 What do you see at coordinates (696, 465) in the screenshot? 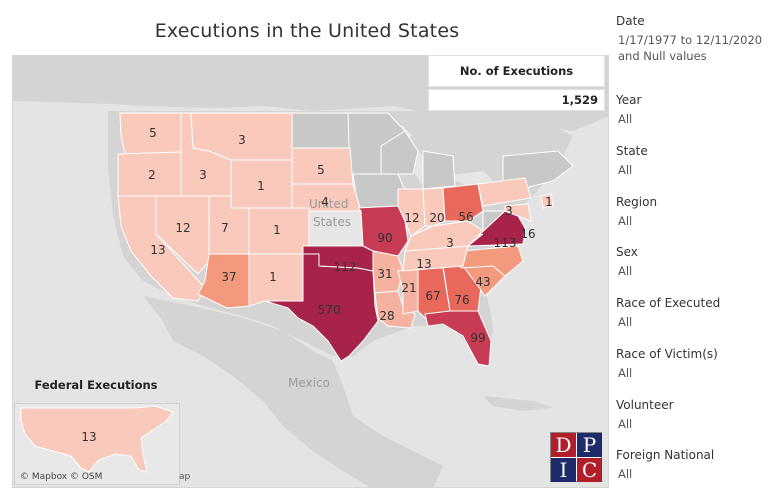
I see `filter-foreign-national: Foreign National All` at bounding box center [696, 465].